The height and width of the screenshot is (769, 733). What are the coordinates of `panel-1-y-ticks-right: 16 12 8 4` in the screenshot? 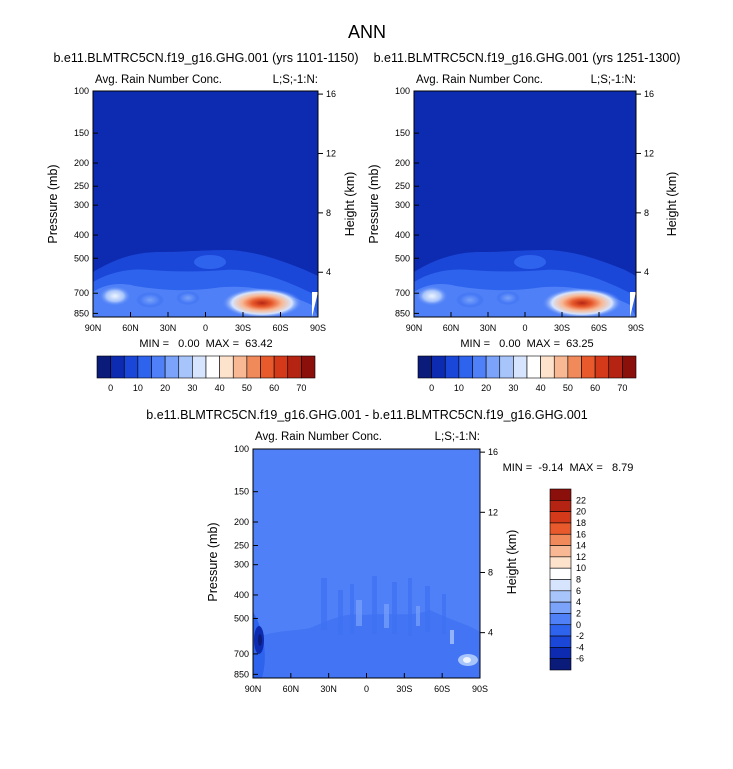 It's located at (327, 183).